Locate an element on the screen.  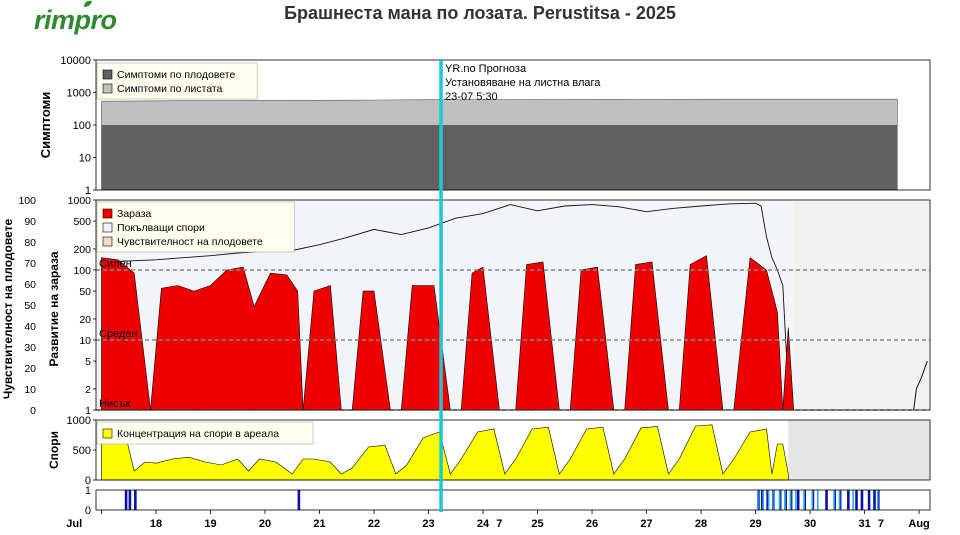
x-tick-label: Aug is located at coordinates (918, 524).